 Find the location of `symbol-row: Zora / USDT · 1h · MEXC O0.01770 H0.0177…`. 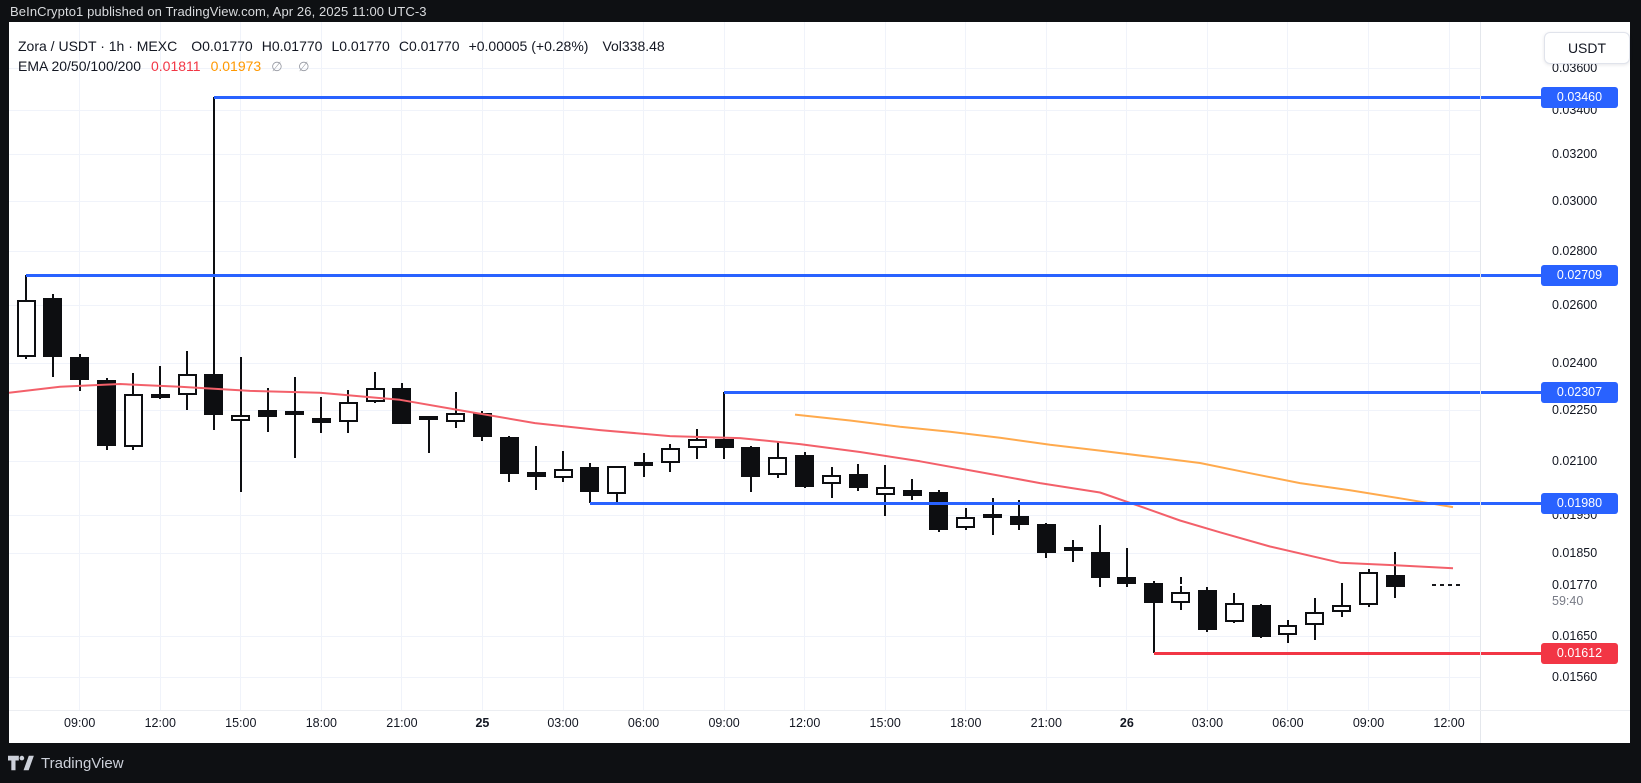

symbol-row: Zora / USDT · 1h · MEXC O0.01770 H0.0177… is located at coordinates (341, 46).